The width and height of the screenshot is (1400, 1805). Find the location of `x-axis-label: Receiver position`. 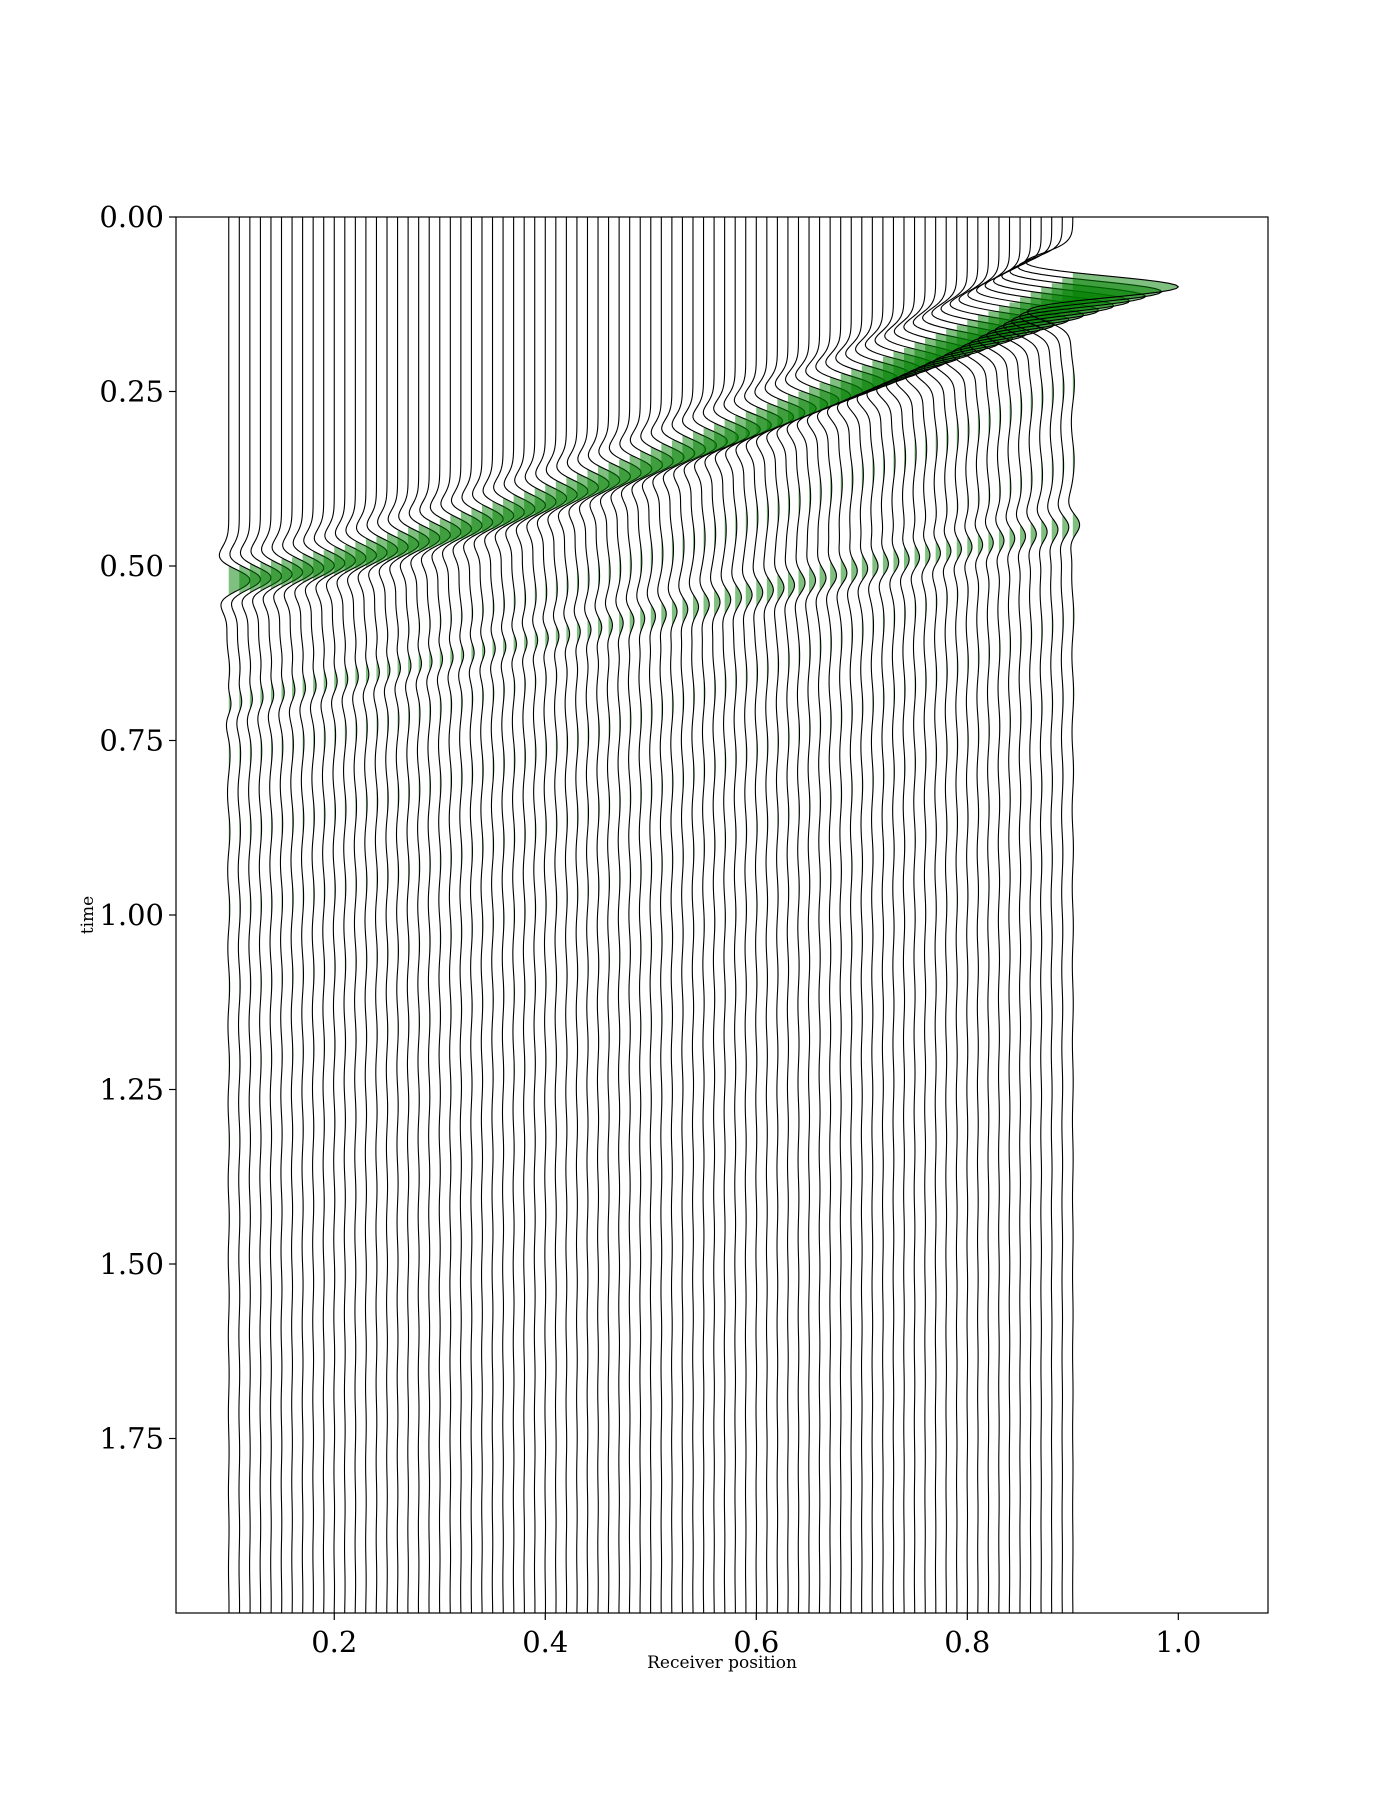

x-axis-label: Receiver position is located at coordinates (722, 1663).